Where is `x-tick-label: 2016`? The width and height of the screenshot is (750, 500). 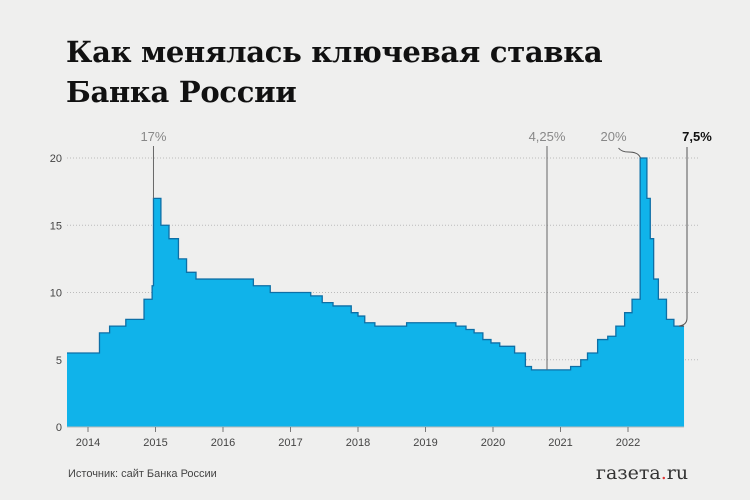
x-tick-label: 2016 is located at coordinates (223, 443).